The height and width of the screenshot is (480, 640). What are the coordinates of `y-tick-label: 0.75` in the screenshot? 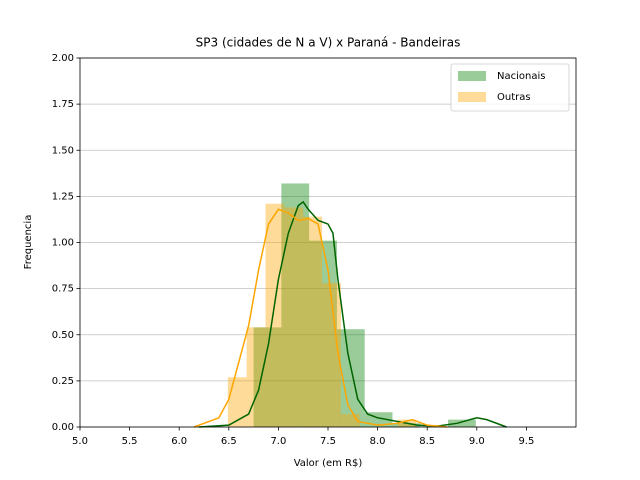 It's located at (63, 289).